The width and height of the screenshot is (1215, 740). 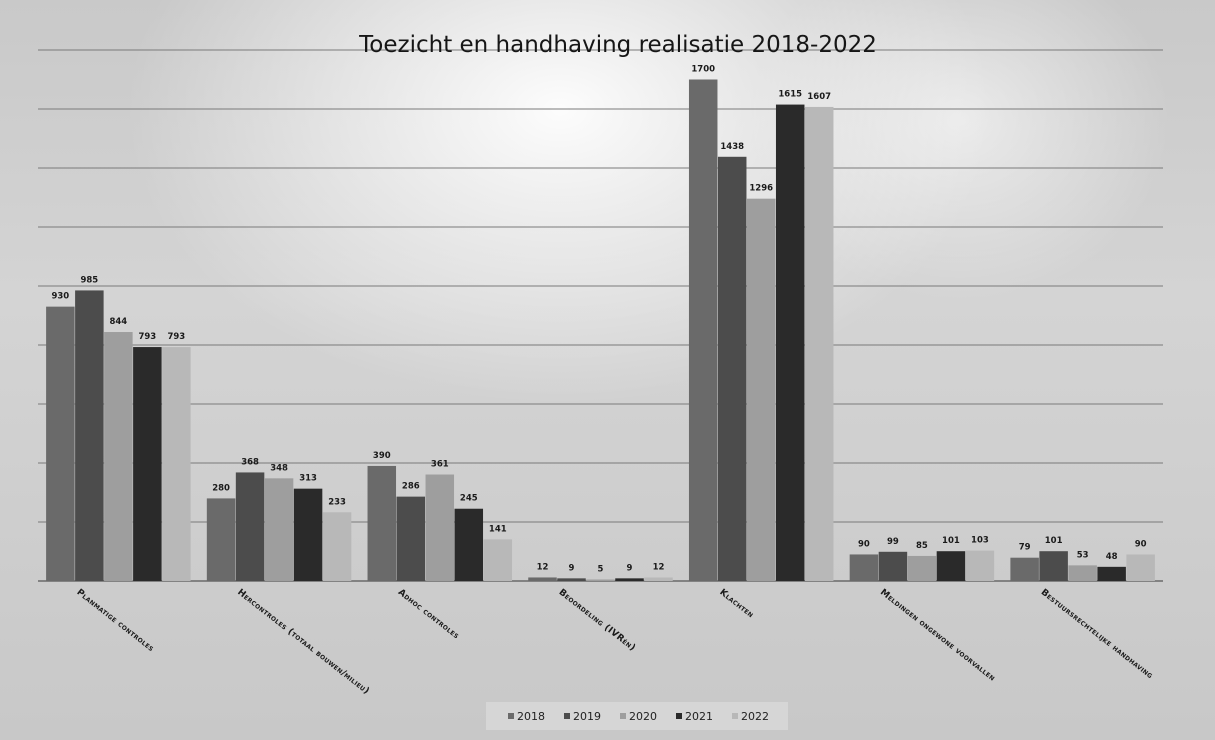 I want to click on data-label: 233, so click(x=337, y=502).